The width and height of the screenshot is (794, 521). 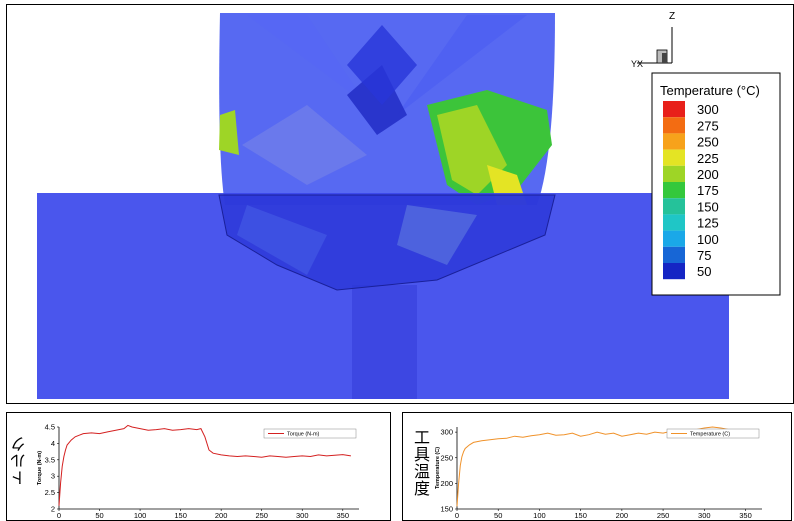 What do you see at coordinates (708, 174) in the screenshot?
I see `colorbar-level-label: 200` at bounding box center [708, 174].